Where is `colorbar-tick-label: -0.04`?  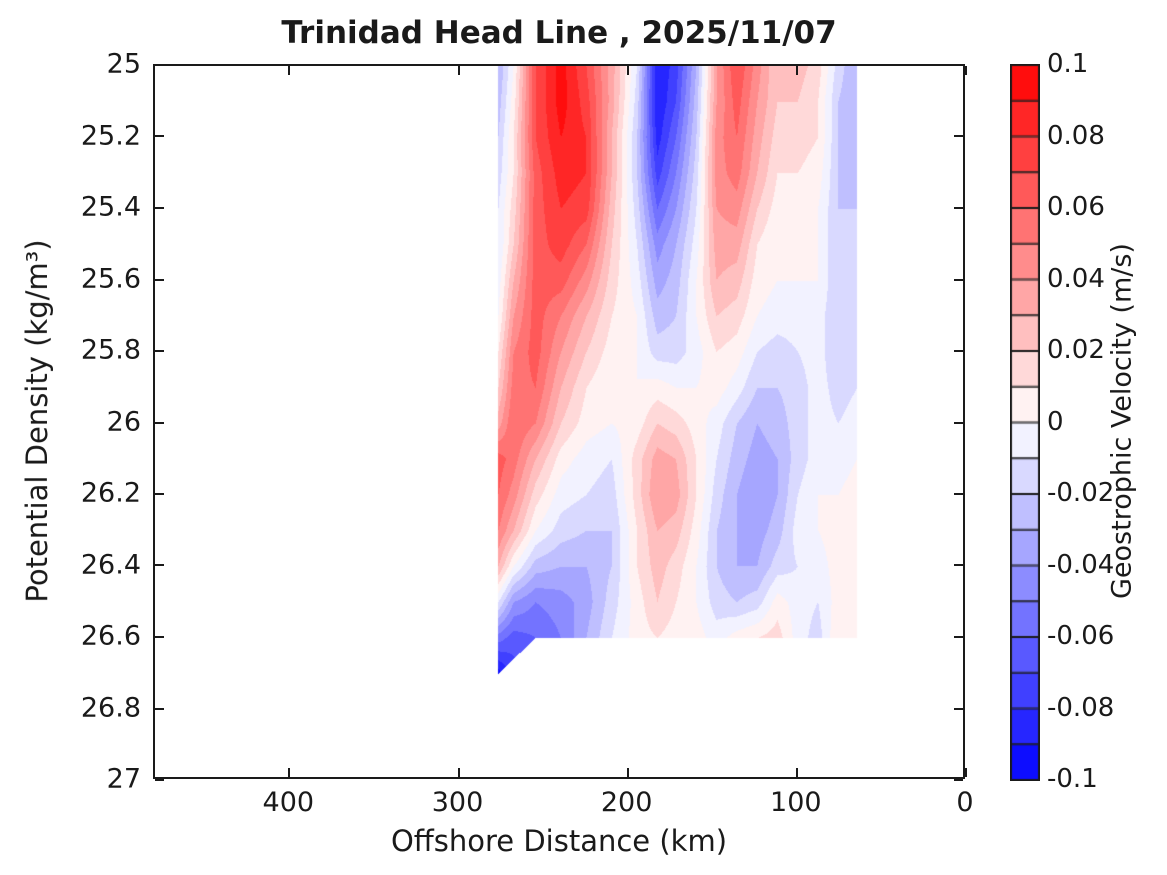 colorbar-tick-label: -0.04 is located at coordinates (1081, 564).